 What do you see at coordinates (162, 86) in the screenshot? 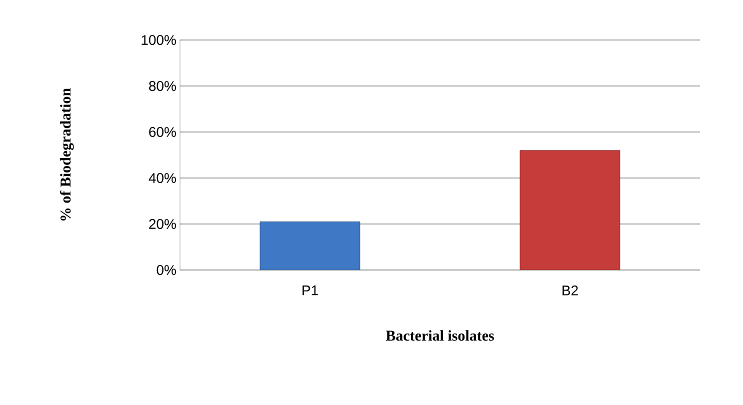
I see `y-tick-label: 80%` at bounding box center [162, 86].